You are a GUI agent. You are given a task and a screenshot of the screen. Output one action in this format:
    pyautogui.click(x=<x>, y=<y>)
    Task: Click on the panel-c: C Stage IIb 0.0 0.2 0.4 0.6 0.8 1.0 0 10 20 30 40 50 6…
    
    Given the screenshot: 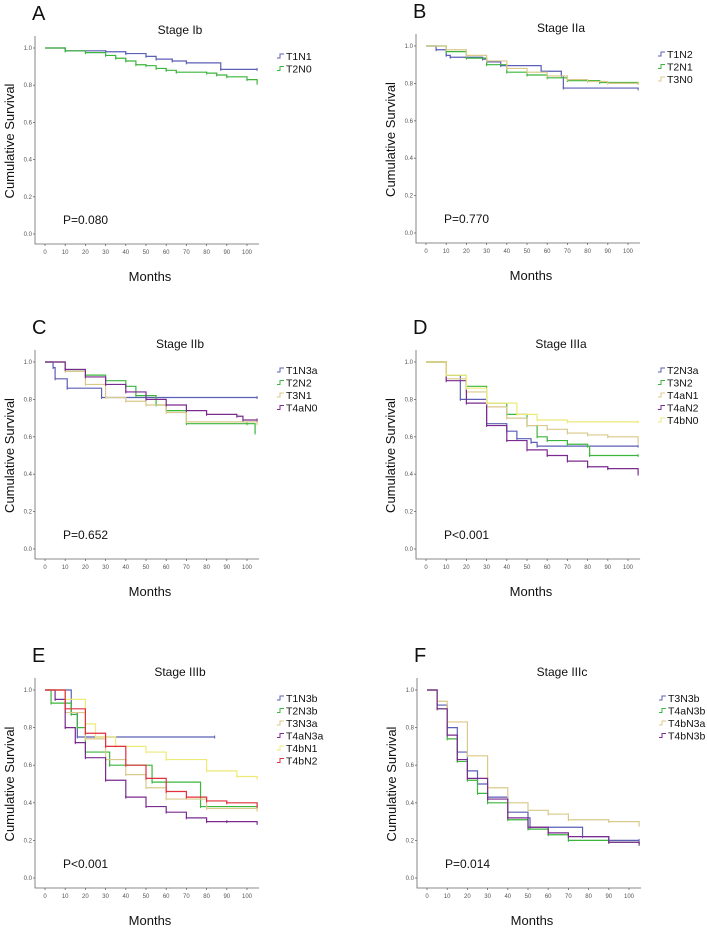 What is the action you would take?
    pyautogui.click(x=160, y=458)
    